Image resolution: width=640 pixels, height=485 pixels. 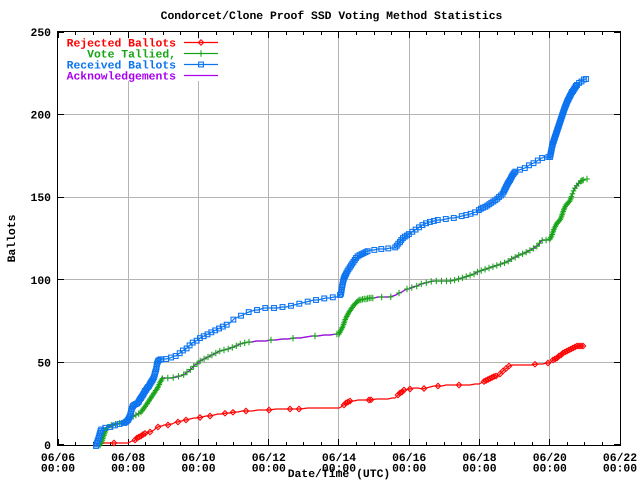 What do you see at coordinates (269, 458) in the screenshot?
I see `svg-text: 06/12` at bounding box center [269, 458].